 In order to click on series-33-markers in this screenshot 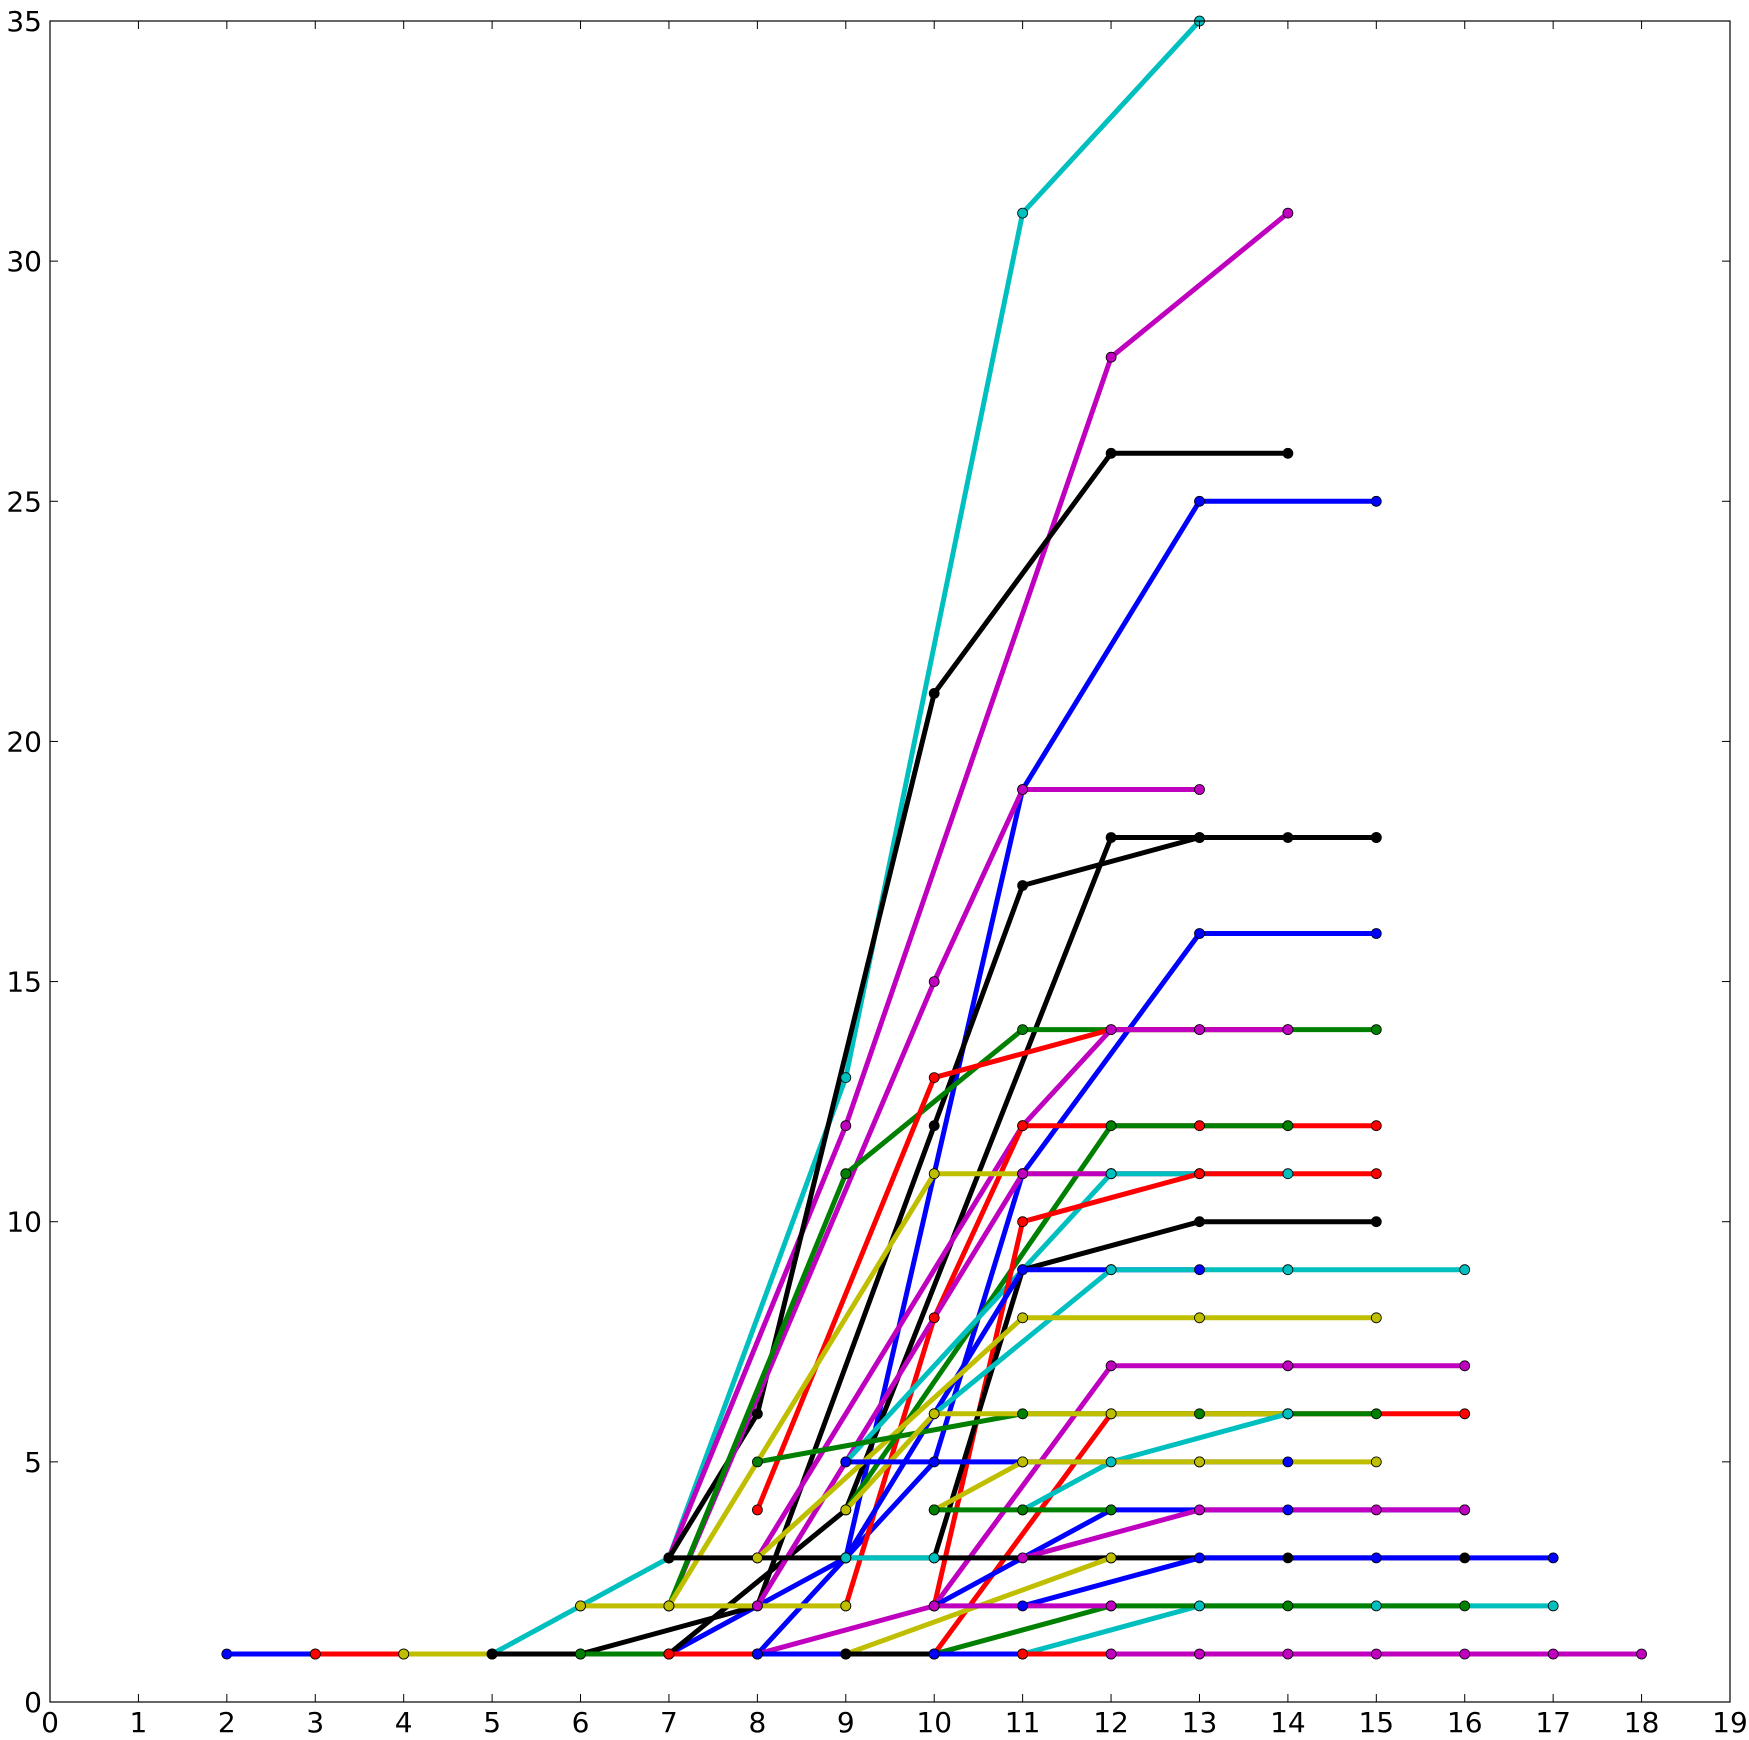, I will do `click(1288, 1582)`.